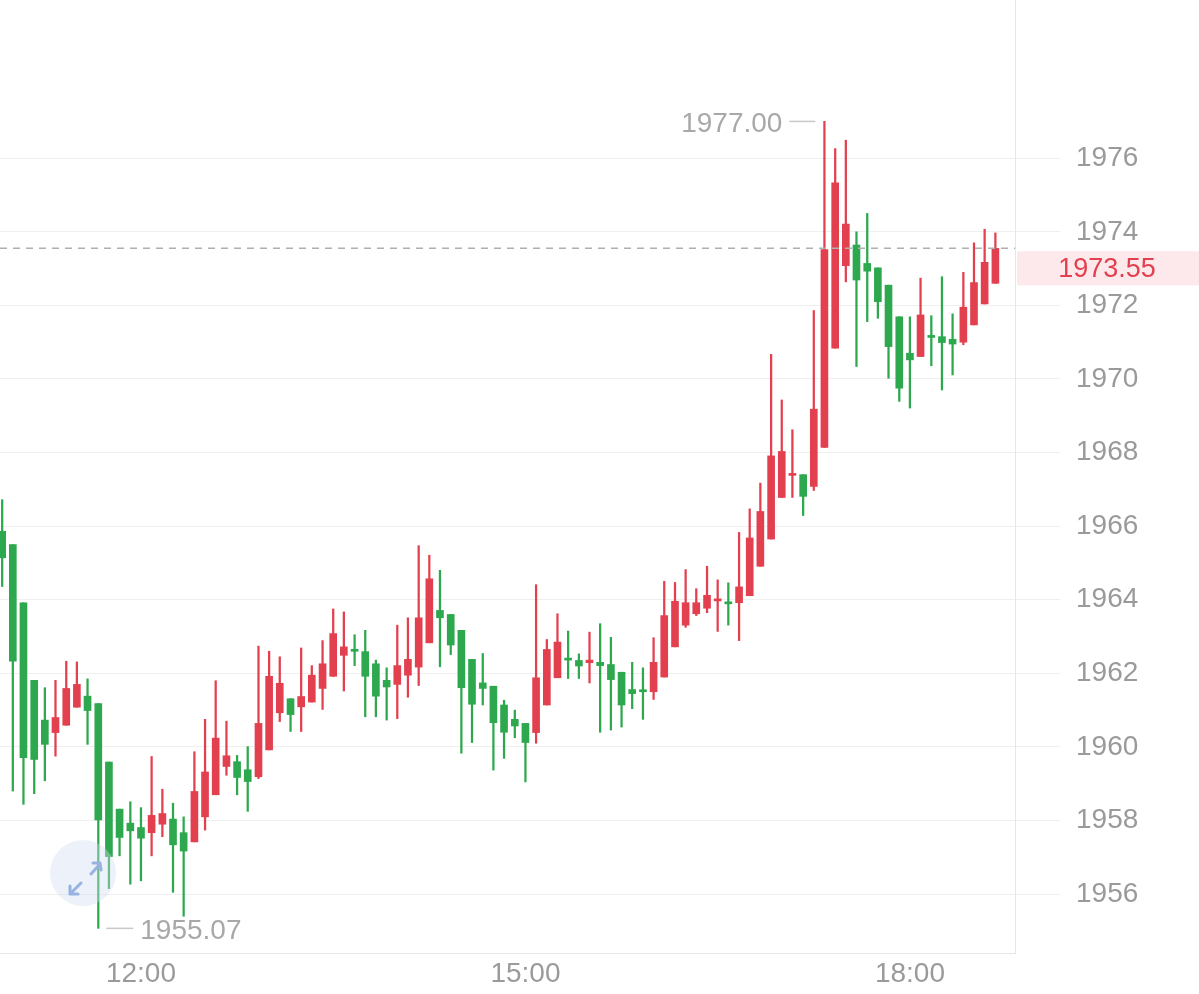  Describe the element at coordinates (525, 972) in the screenshot. I see `x-tick-label: 15:00` at that location.